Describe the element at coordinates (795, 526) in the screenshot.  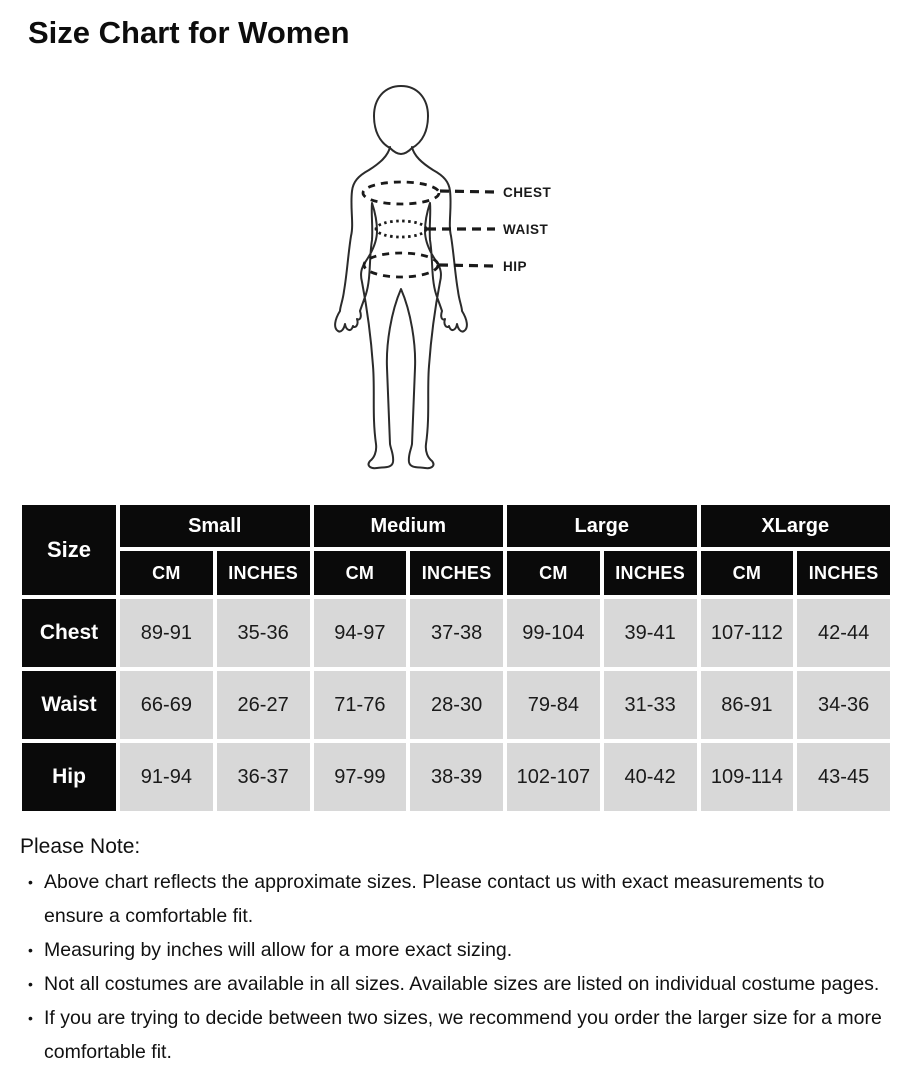
I see `col-group-xlarge: XLarge` at that location.